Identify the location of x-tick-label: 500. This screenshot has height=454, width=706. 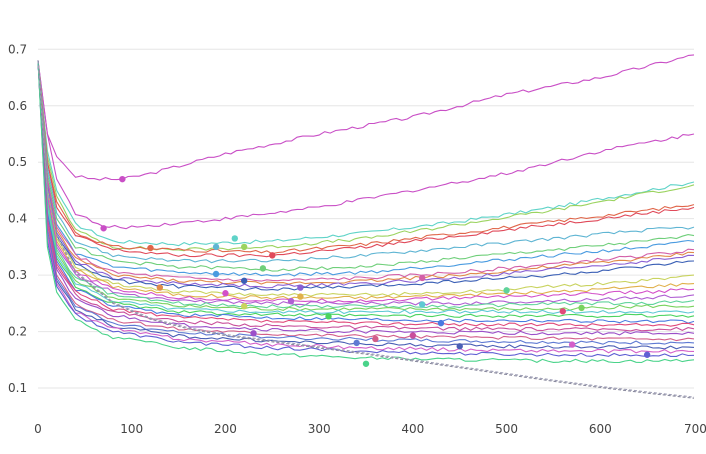
(506, 429).